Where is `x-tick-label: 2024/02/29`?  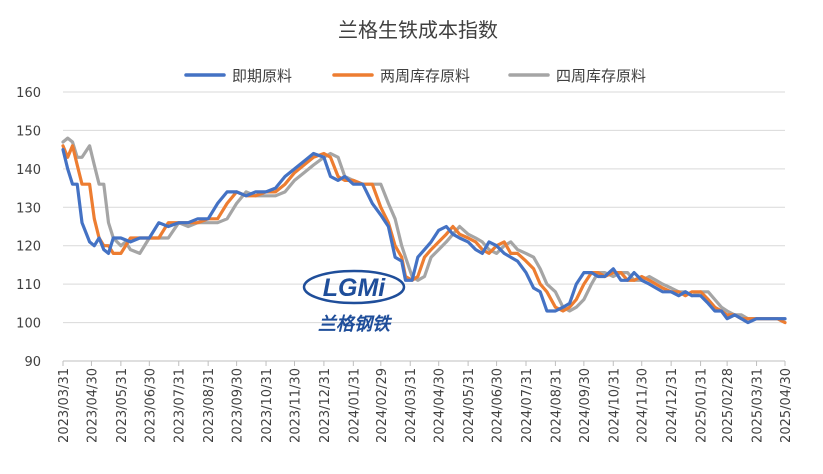 x-tick-label: 2024/02/29 is located at coordinates (382, 405).